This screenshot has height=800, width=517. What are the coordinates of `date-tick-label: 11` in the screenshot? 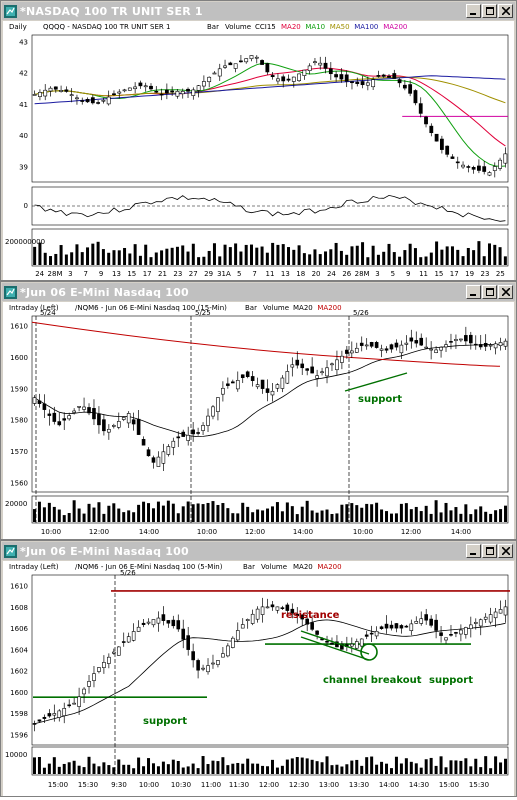 It's located at (423, 274).